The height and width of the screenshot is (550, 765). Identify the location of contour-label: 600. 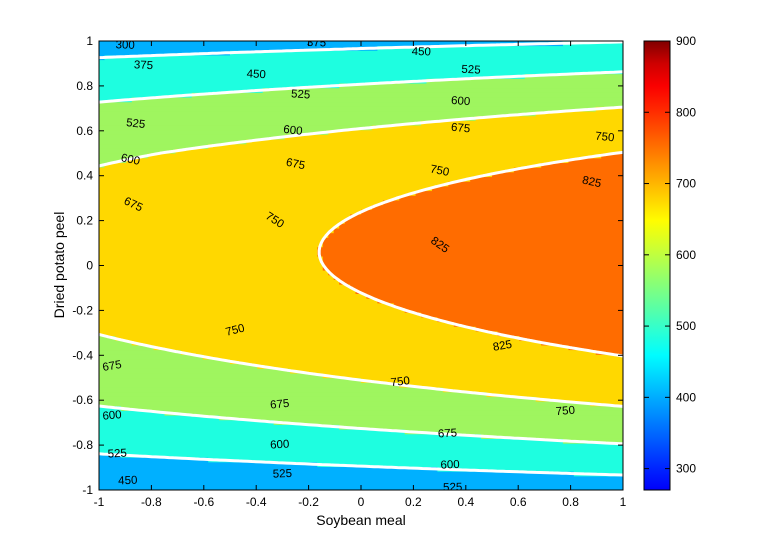
(280, 445).